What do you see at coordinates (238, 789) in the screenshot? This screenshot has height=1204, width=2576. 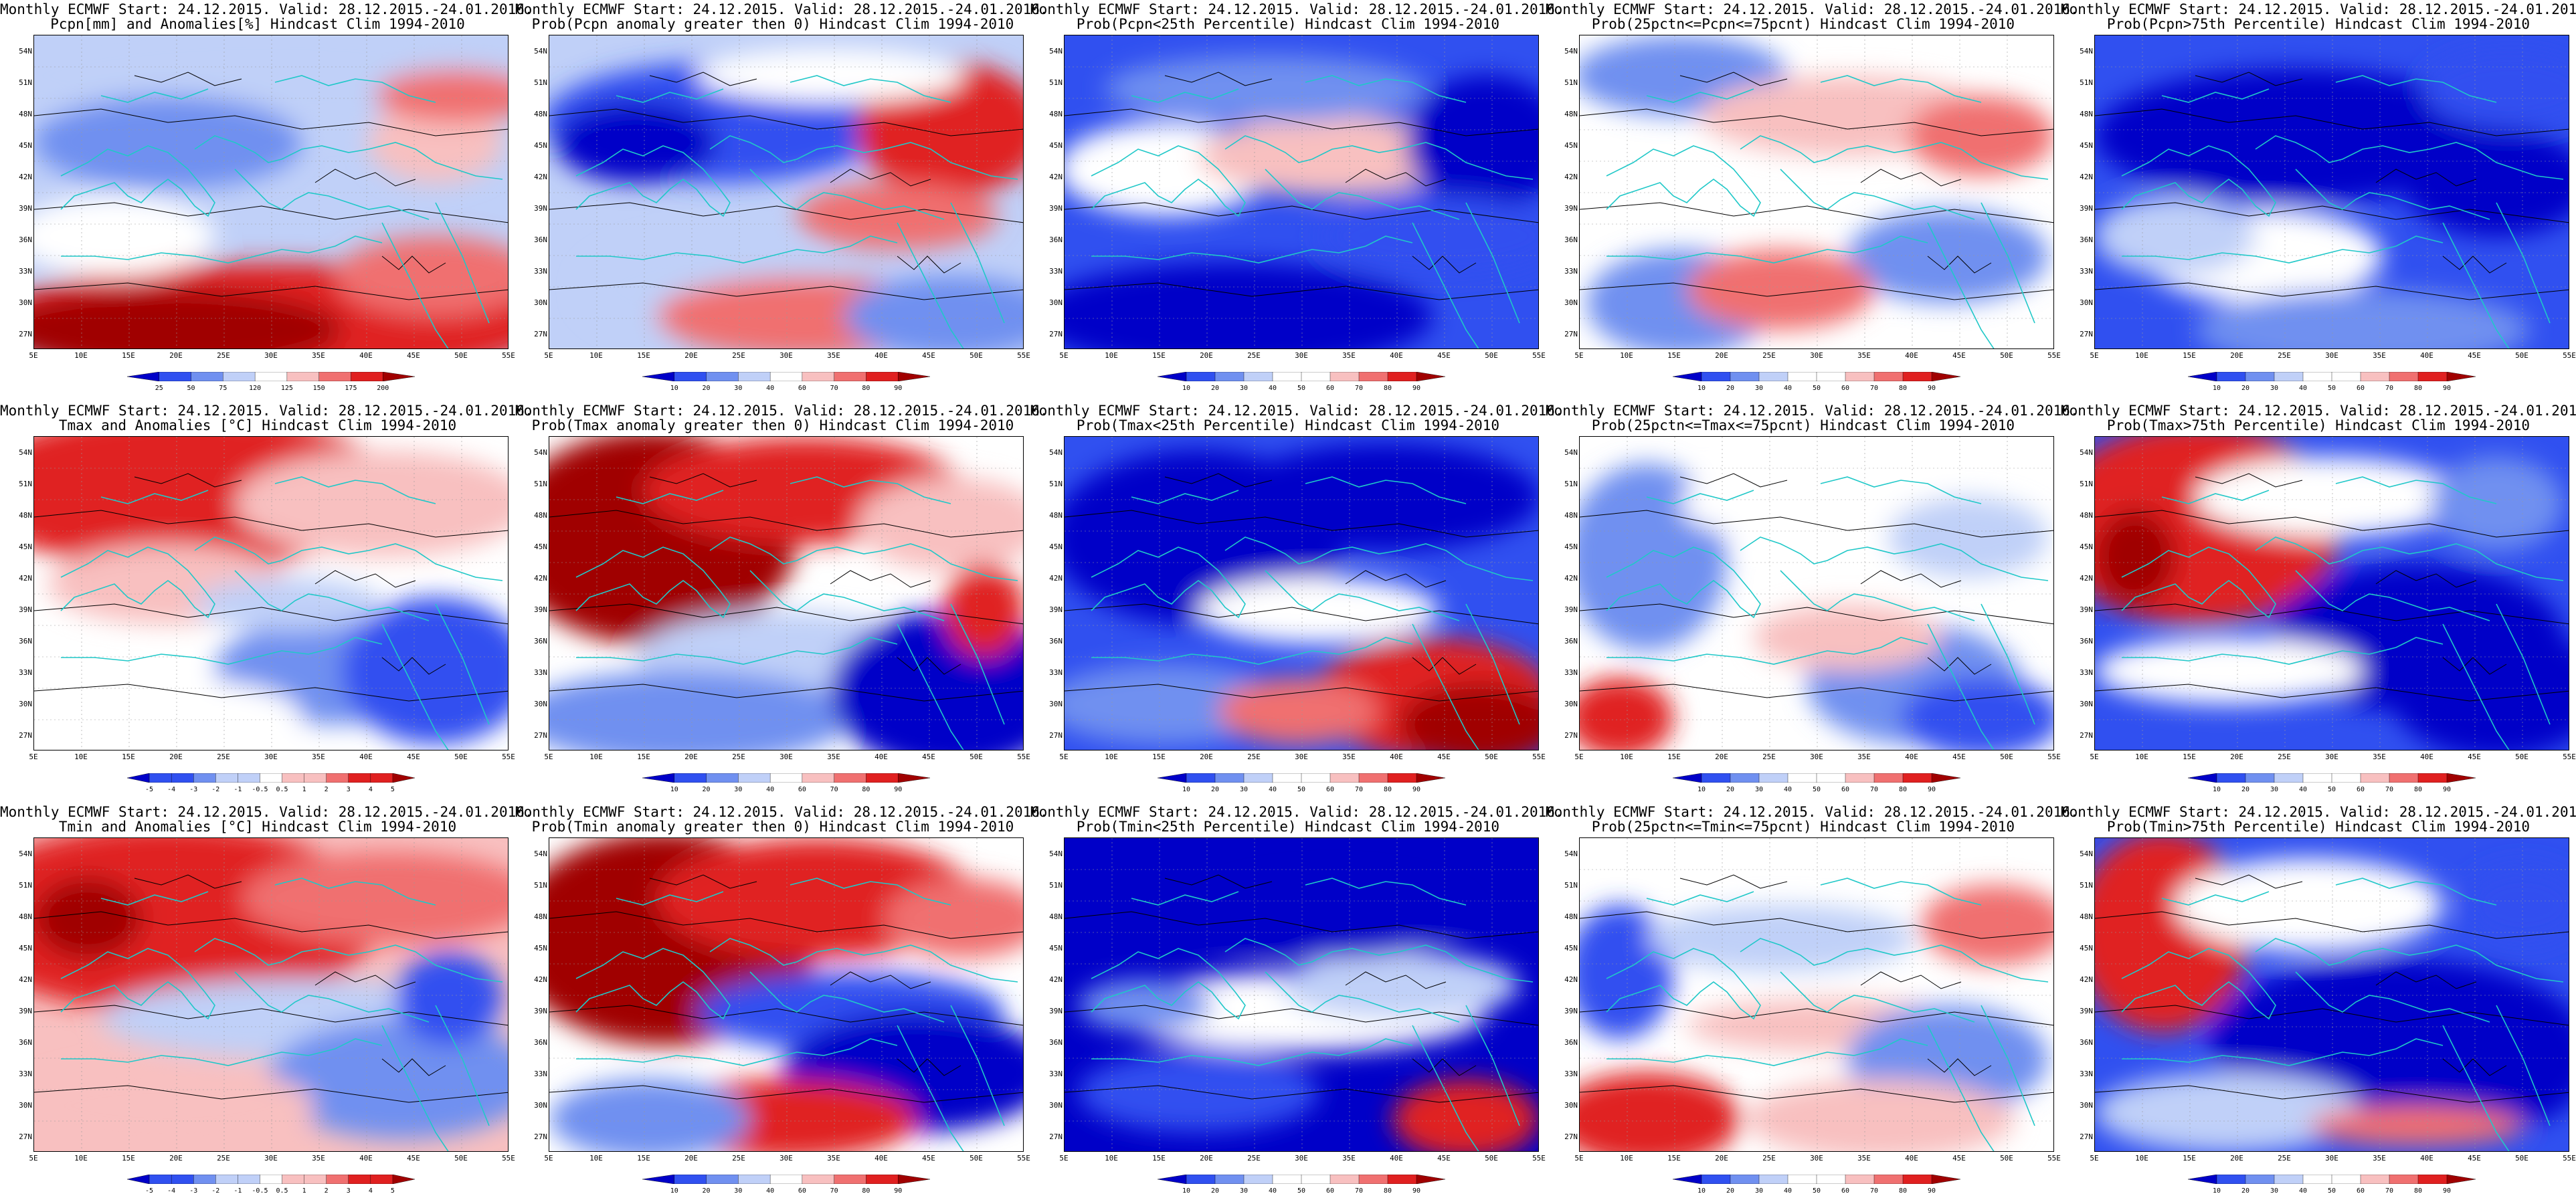 I see `color-bar-tick-label: -1` at bounding box center [238, 789].